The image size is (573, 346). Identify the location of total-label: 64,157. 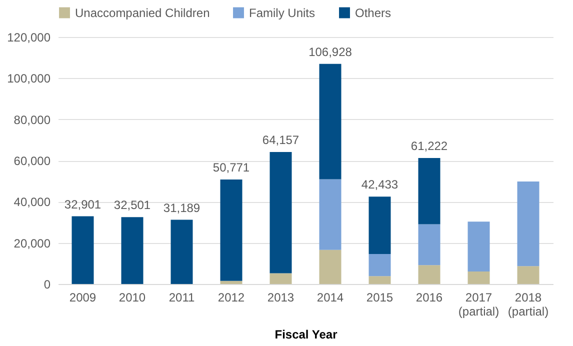
(281, 139).